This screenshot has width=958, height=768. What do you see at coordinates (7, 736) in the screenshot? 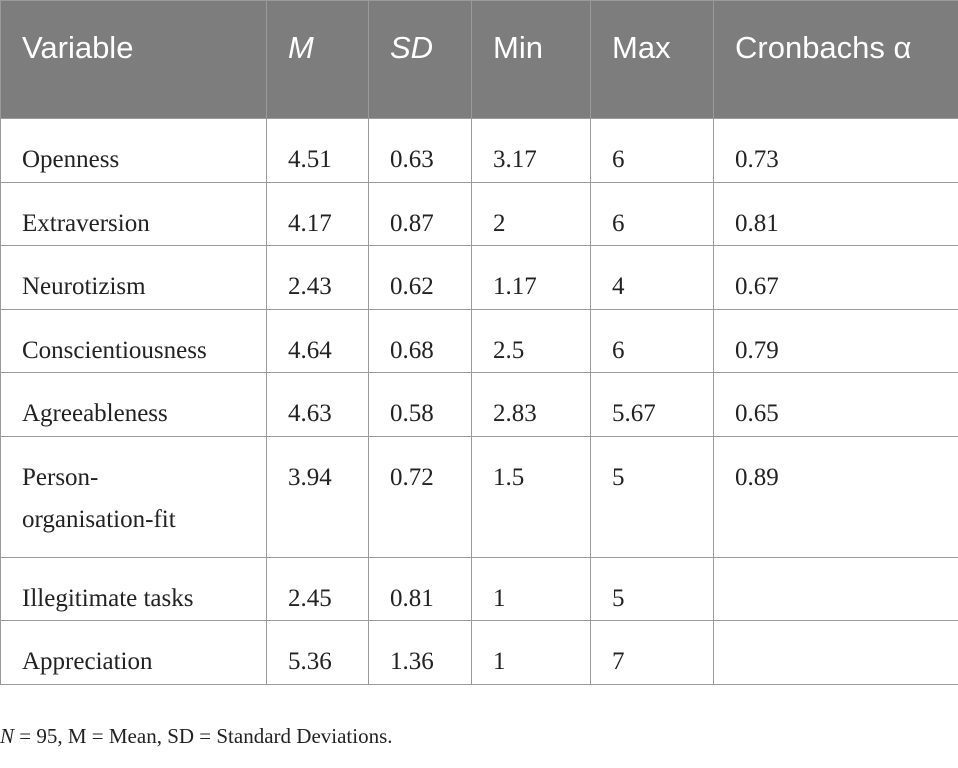
I see `footnote-n-label: N` at bounding box center [7, 736].